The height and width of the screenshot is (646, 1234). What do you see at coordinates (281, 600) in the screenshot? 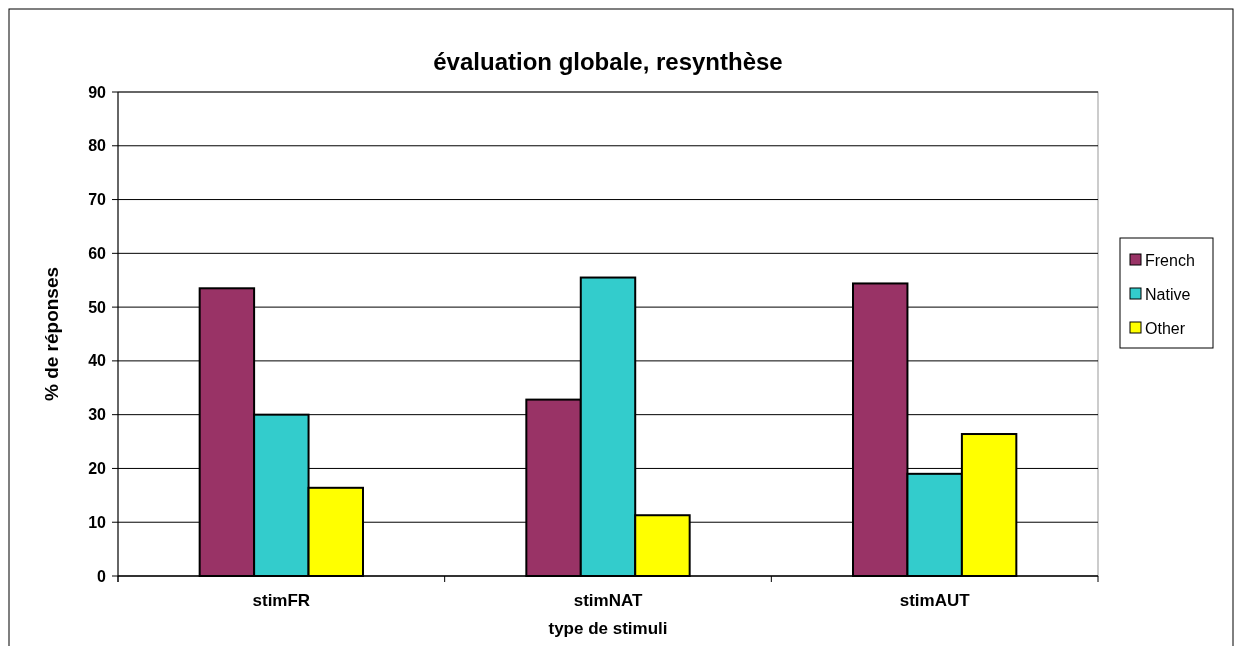
I see `x-tick-label: stimFR` at bounding box center [281, 600].